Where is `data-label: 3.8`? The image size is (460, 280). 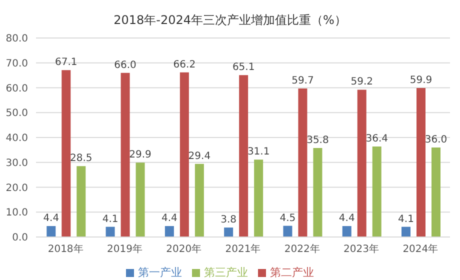 data-label: 3.8 is located at coordinates (228, 220).